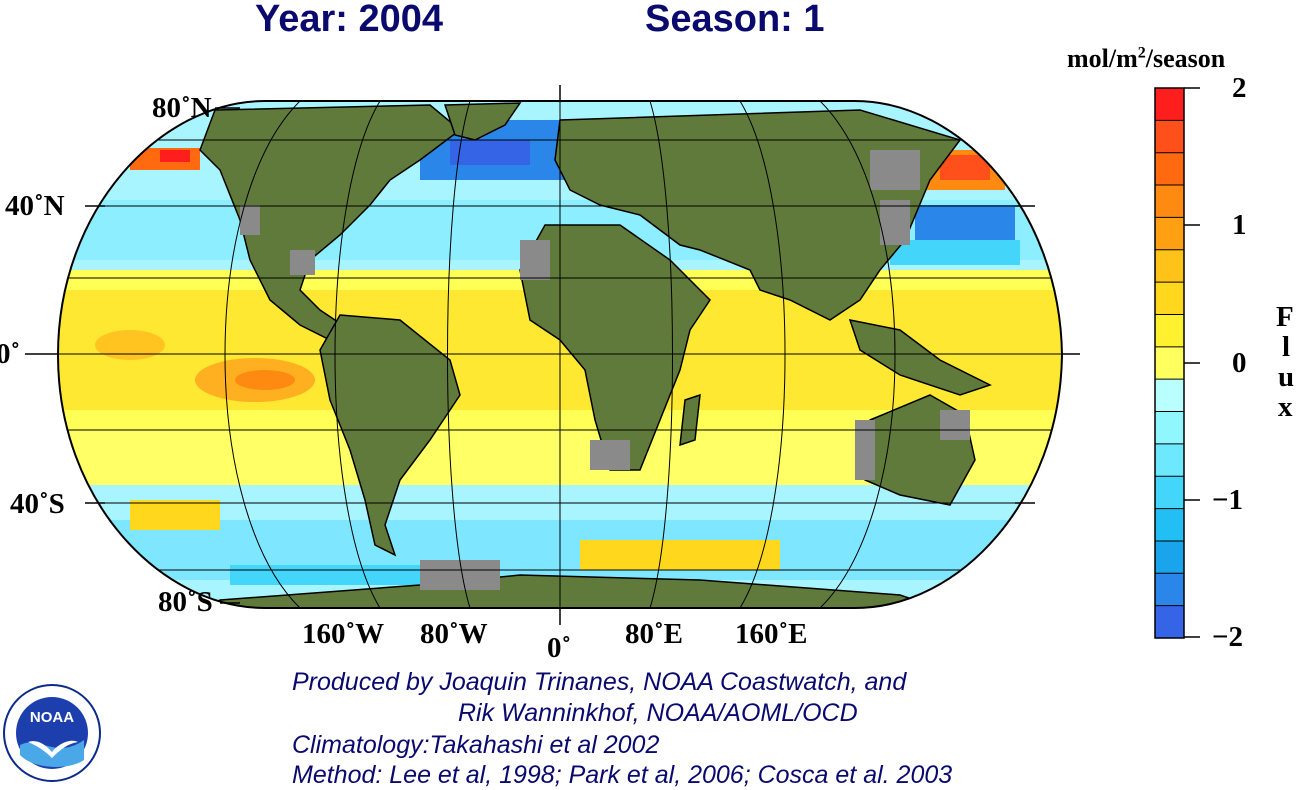 The width and height of the screenshot is (1297, 790). What do you see at coordinates (735, 20) in the screenshot?
I see `title-season: Season: 1` at bounding box center [735, 20].